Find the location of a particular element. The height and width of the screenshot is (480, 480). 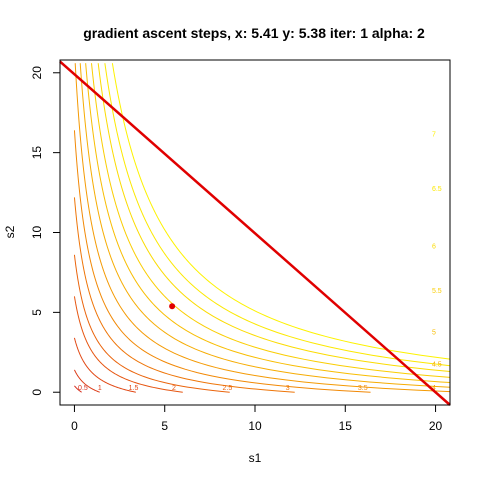

contour-label: 0.5 is located at coordinates (83, 388).